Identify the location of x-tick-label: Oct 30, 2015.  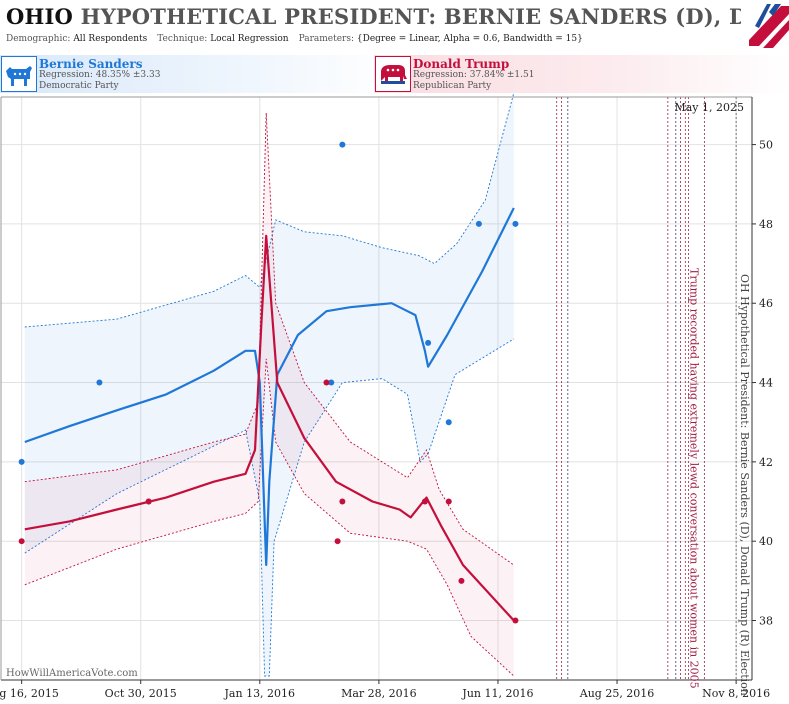
(141, 693).